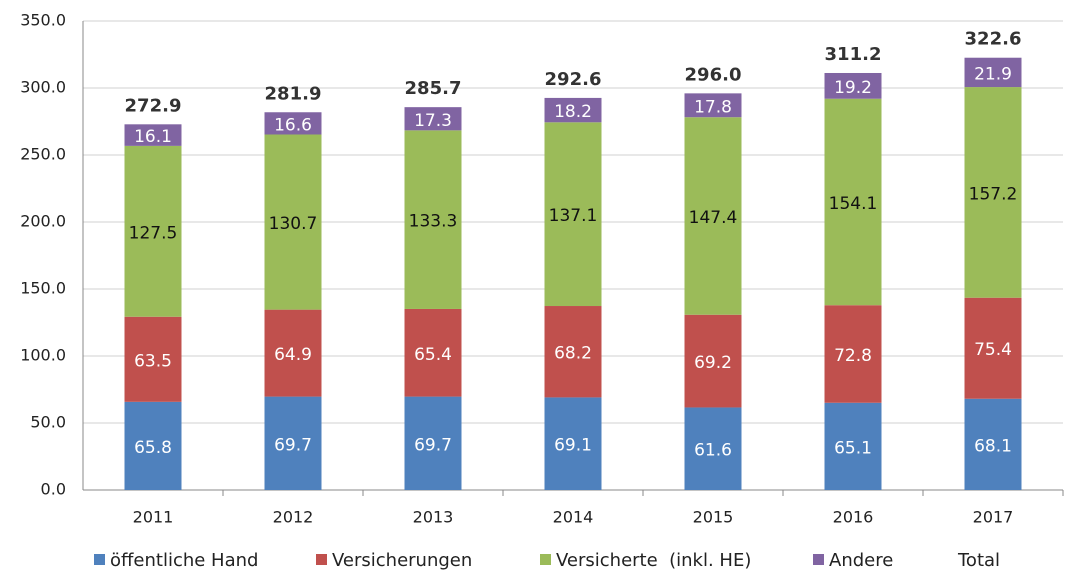 The image size is (1071, 576). What do you see at coordinates (43, 355) in the screenshot?
I see `y-tick-label: 100.0` at bounding box center [43, 355].